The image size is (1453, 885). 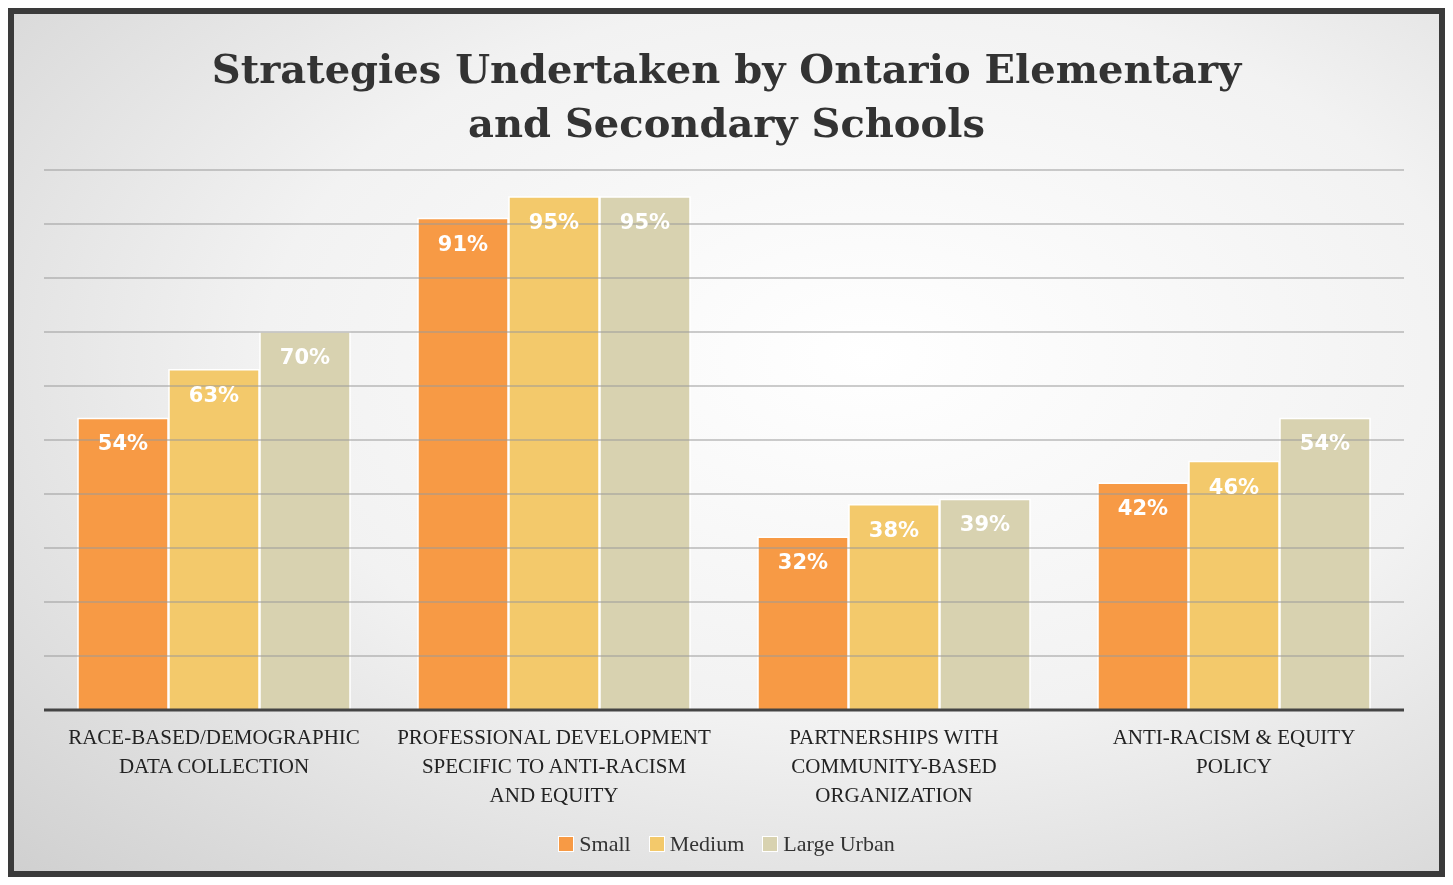 What do you see at coordinates (214, 751) in the screenshot?
I see `x-tick-label: RACE-BASED/DEMOGRAPHIC DATA COLLECTION` at bounding box center [214, 751].